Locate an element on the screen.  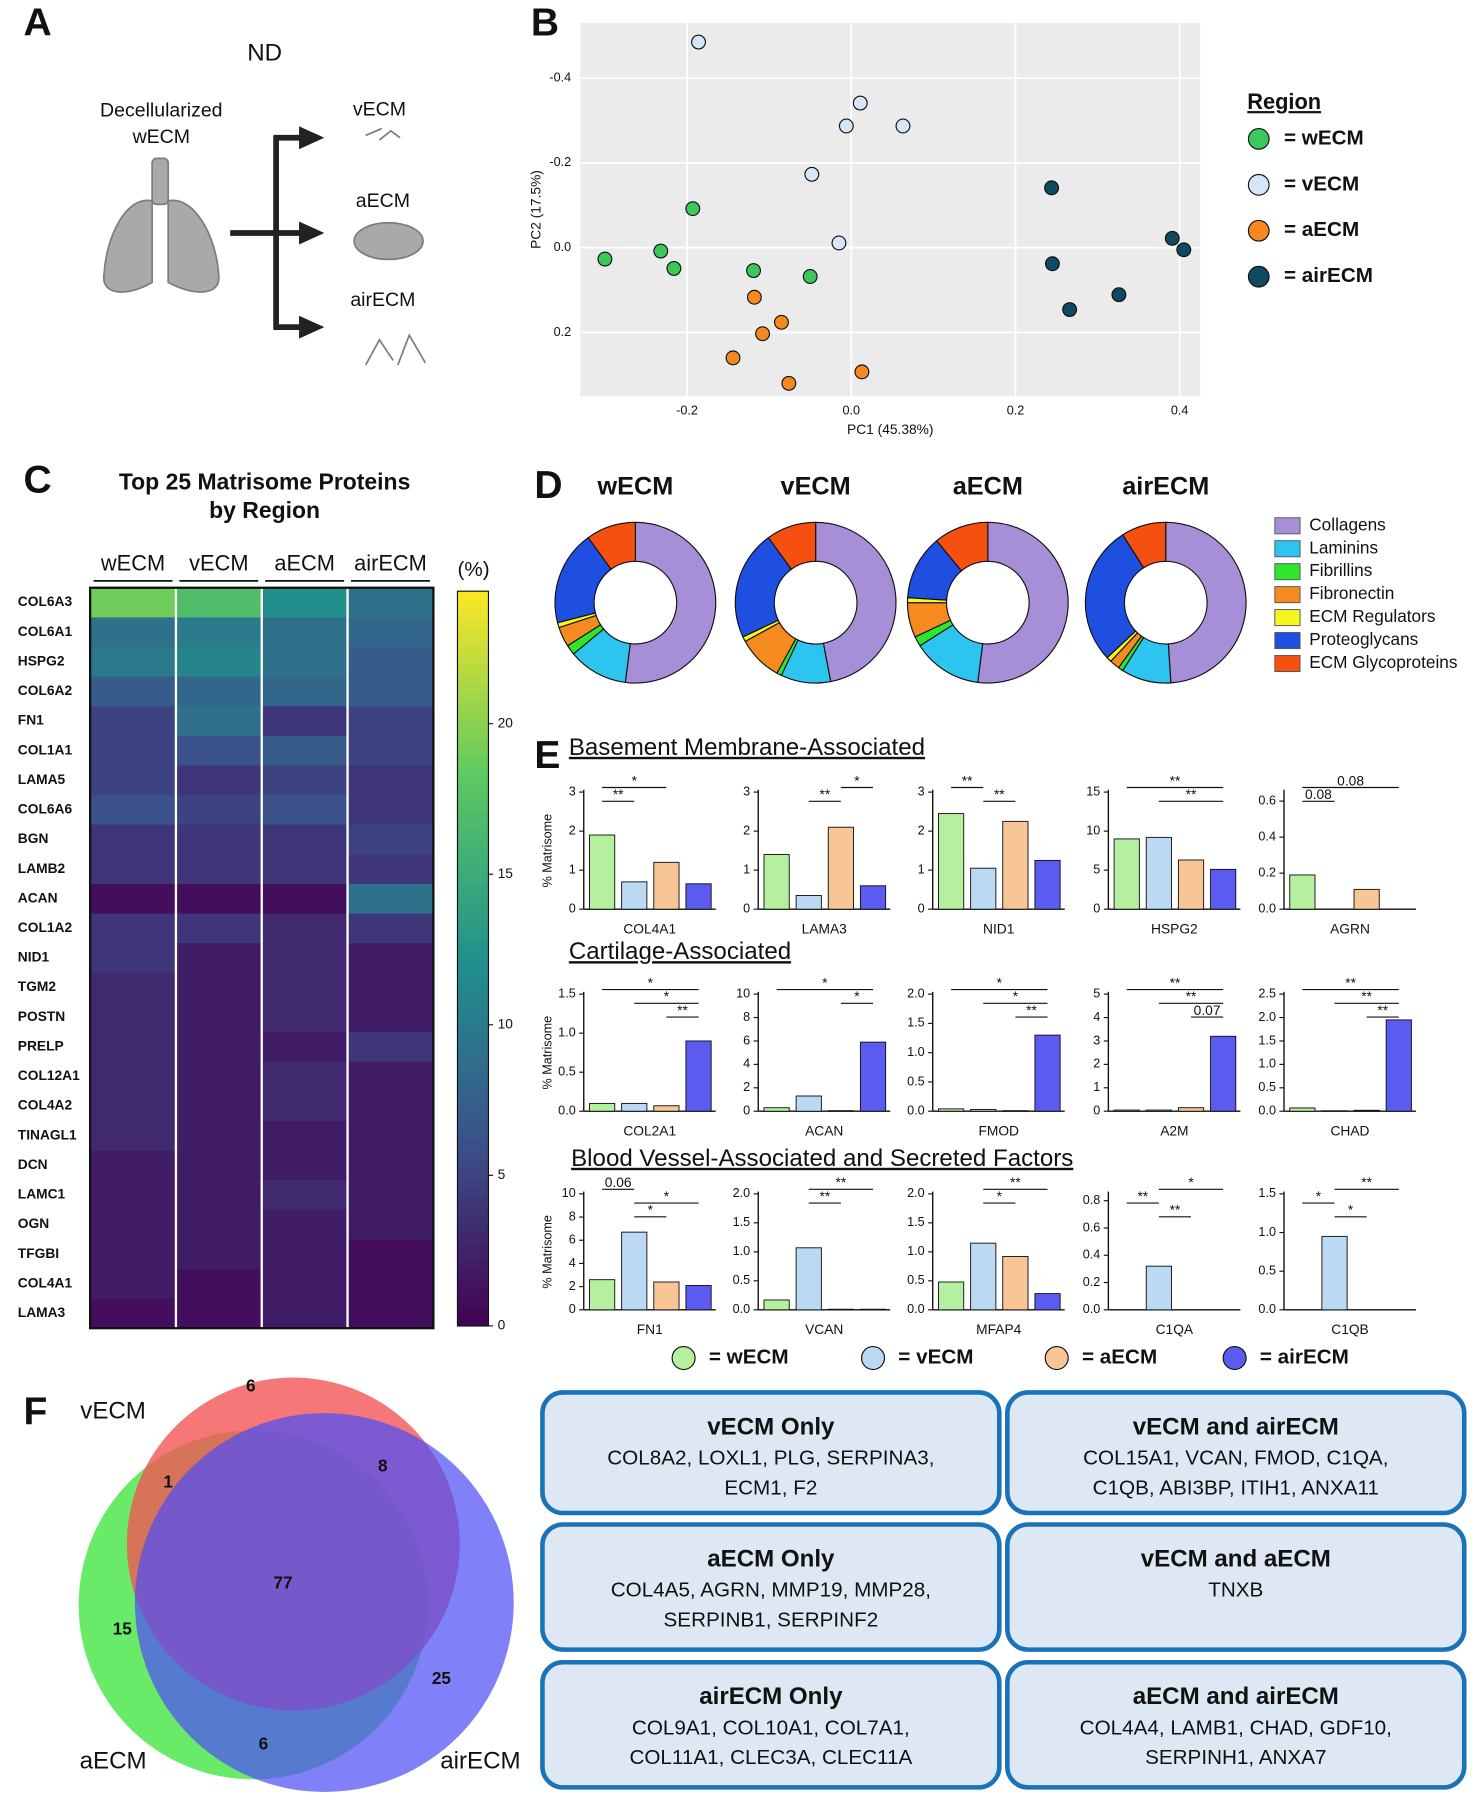
column-label: wECM is located at coordinates (132, 563).